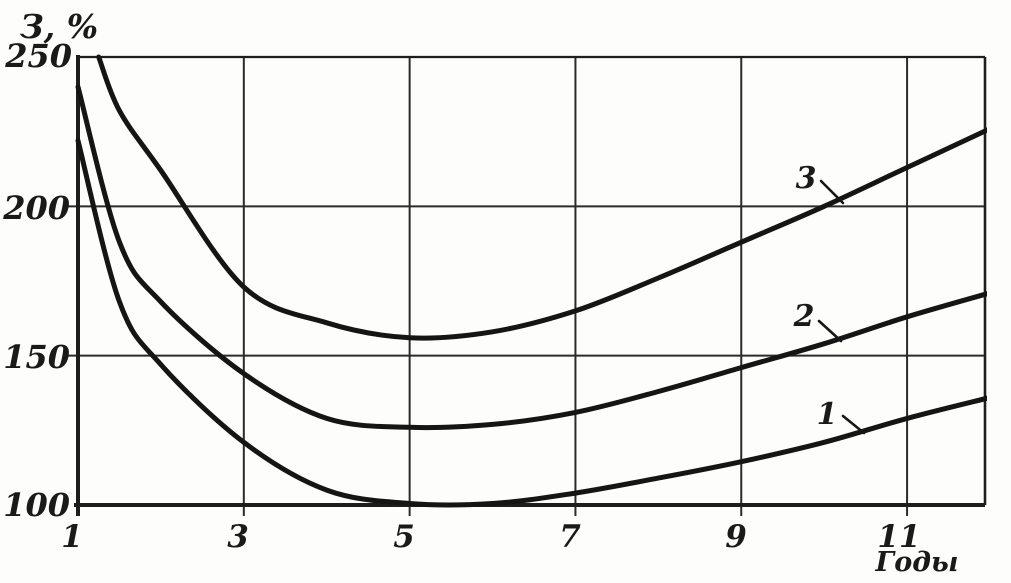  What do you see at coordinates (830, 331) in the screenshot?
I see `curve-2-leader-line` at bounding box center [830, 331].